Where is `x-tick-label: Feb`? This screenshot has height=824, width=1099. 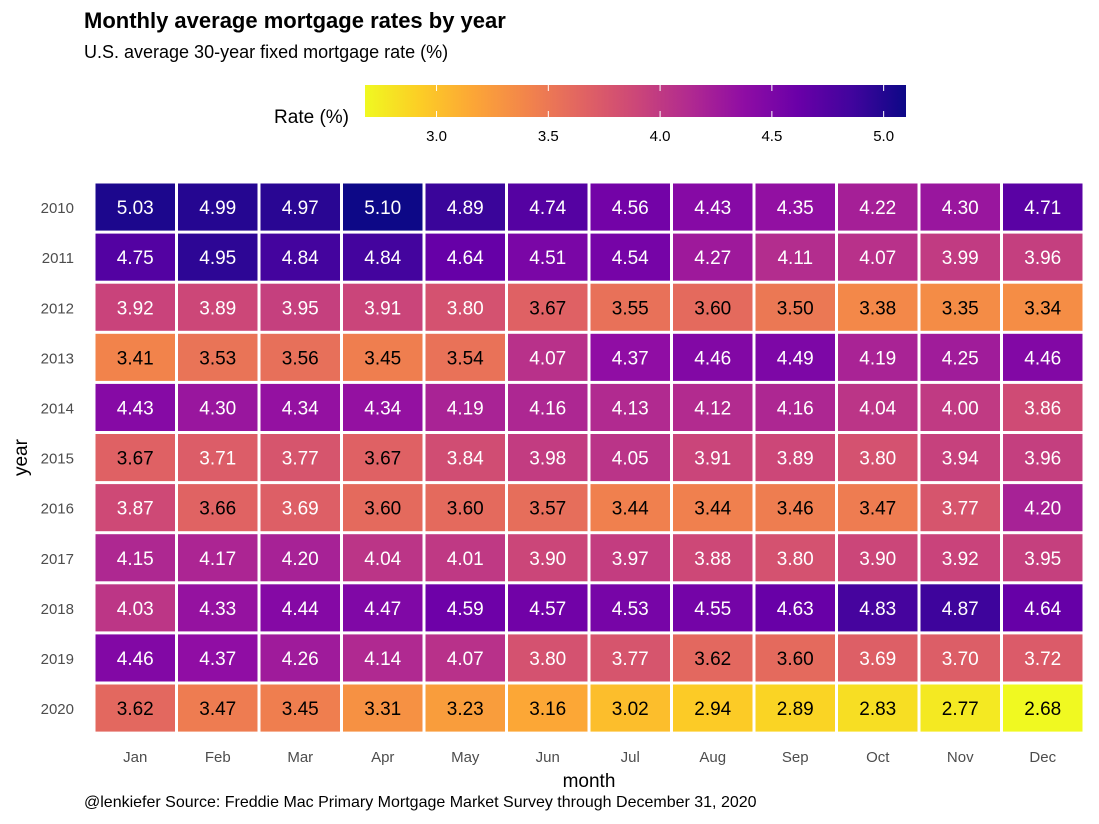 x-tick-label: Feb is located at coordinates (218, 757).